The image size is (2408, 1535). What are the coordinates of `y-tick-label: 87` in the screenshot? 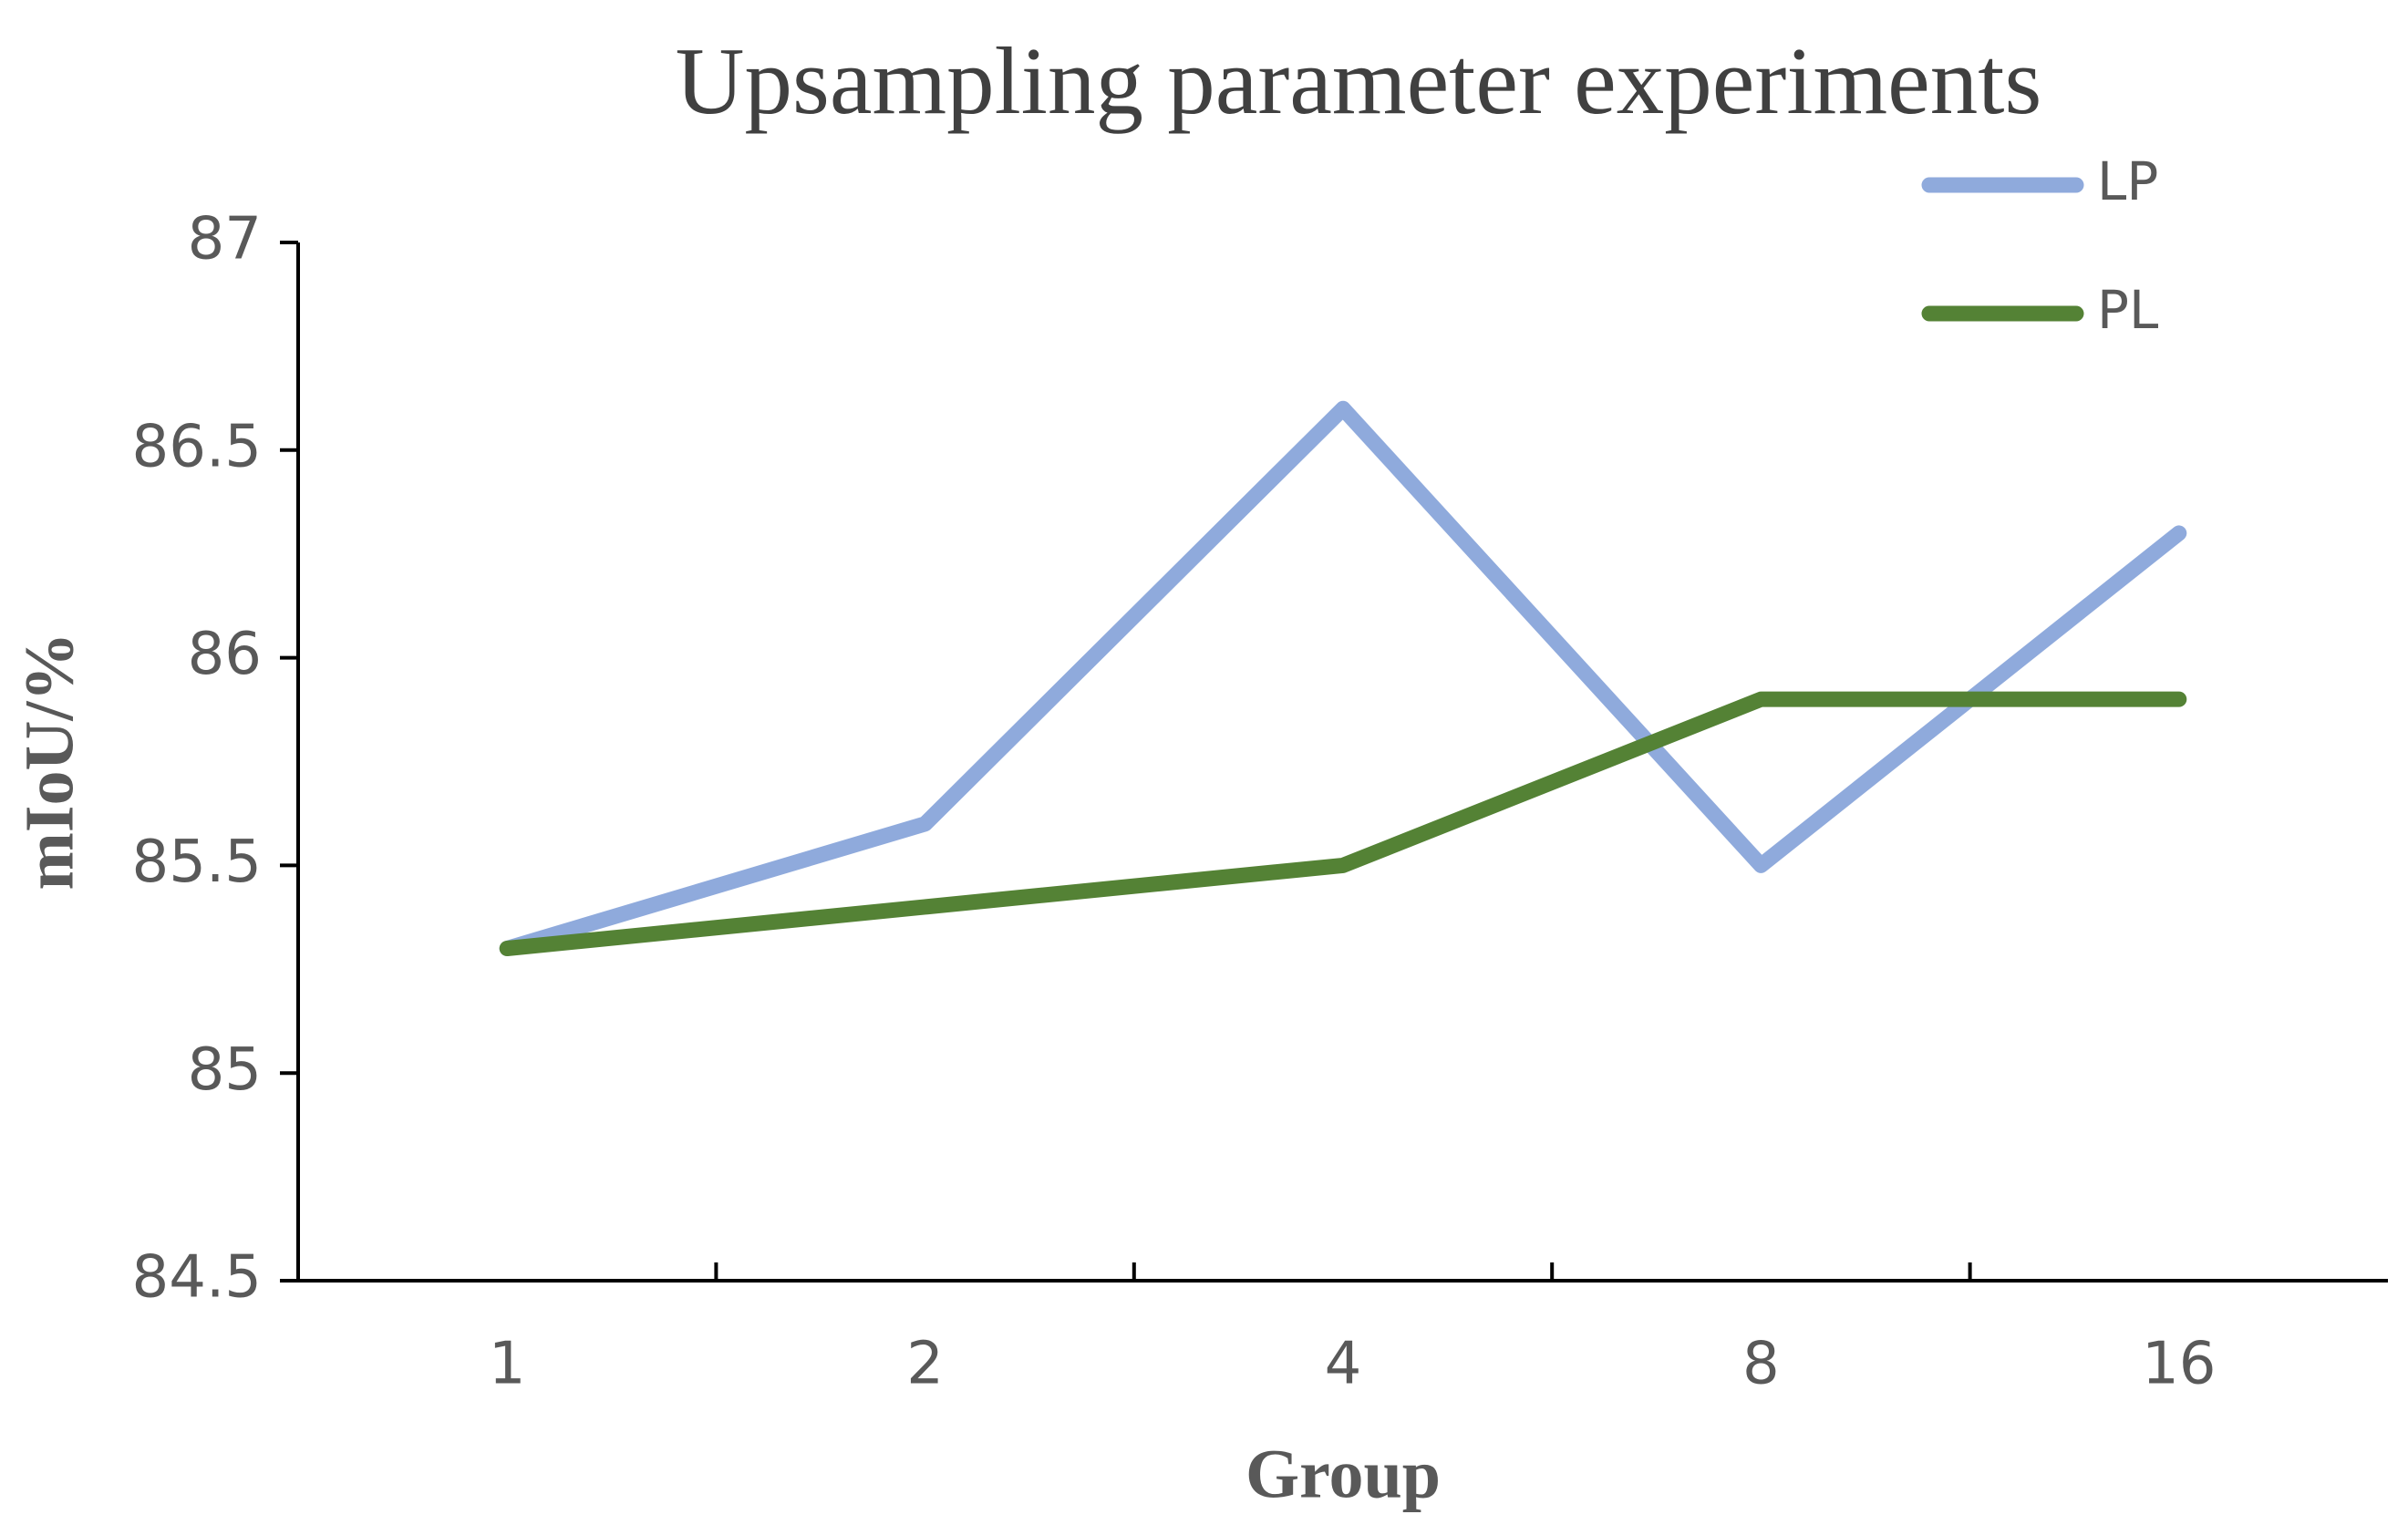 It's located at (225, 239).